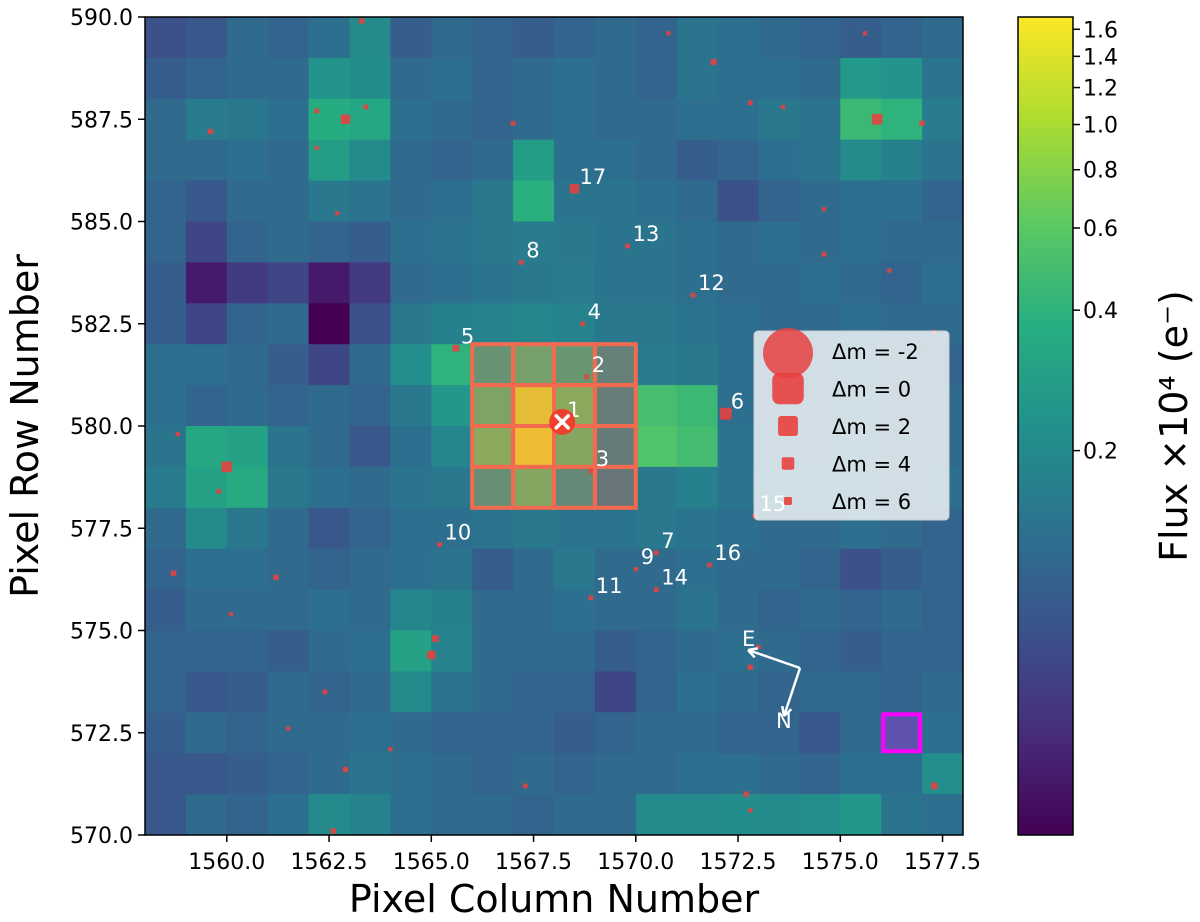 Image resolution: width=1200 pixels, height=922 pixels. Describe the element at coordinates (1174, 426) in the screenshot. I see `colorbar-label: Flux ×10⁴ (e⁻)` at that location.